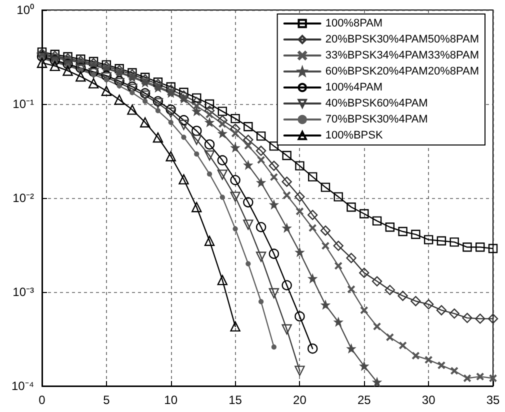  What do you see at coordinates (235, 400) in the screenshot?
I see `x-tick-label: 15` at bounding box center [235, 400].